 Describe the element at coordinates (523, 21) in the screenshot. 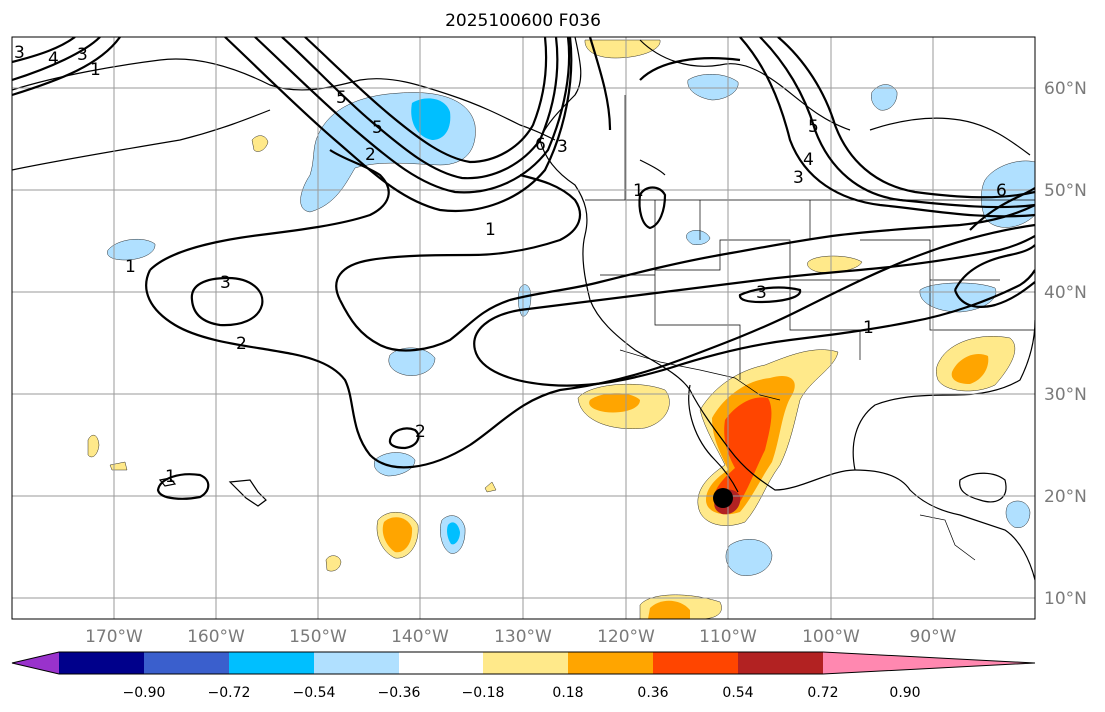

I see `figure-title: 2025100600 F036` at that location.